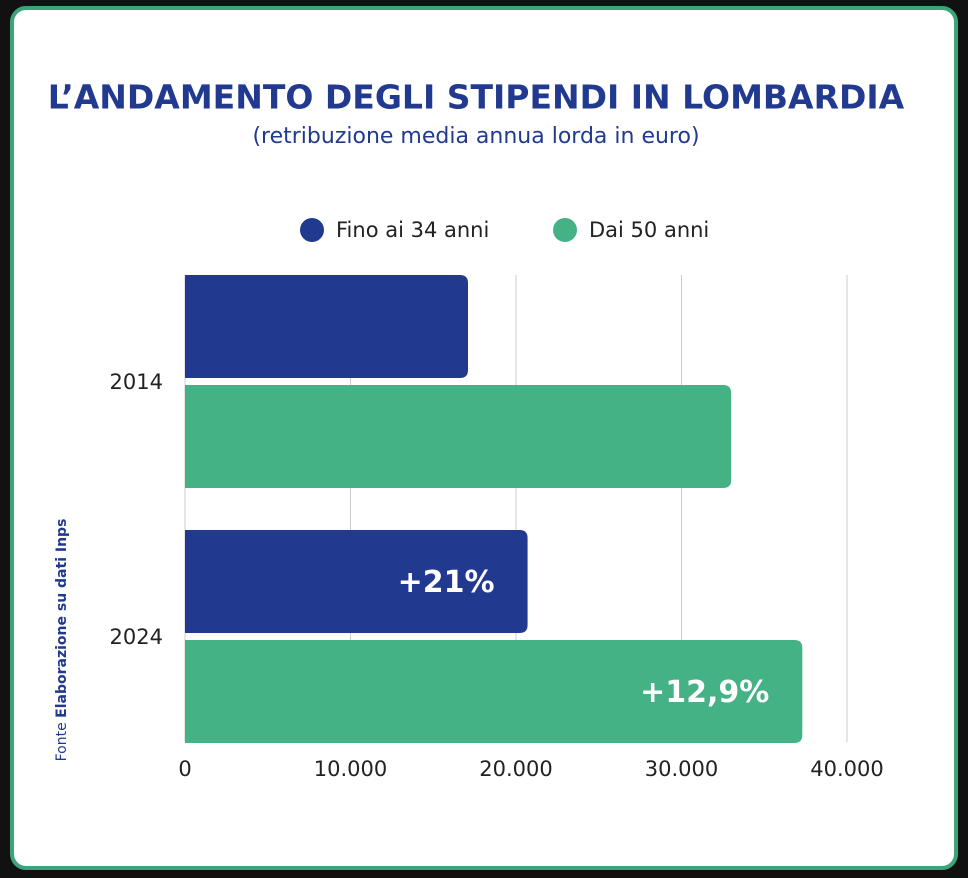 Image resolution: width=968 pixels, height=878 pixels. I want to click on annotation: +12,9%, so click(704, 692).